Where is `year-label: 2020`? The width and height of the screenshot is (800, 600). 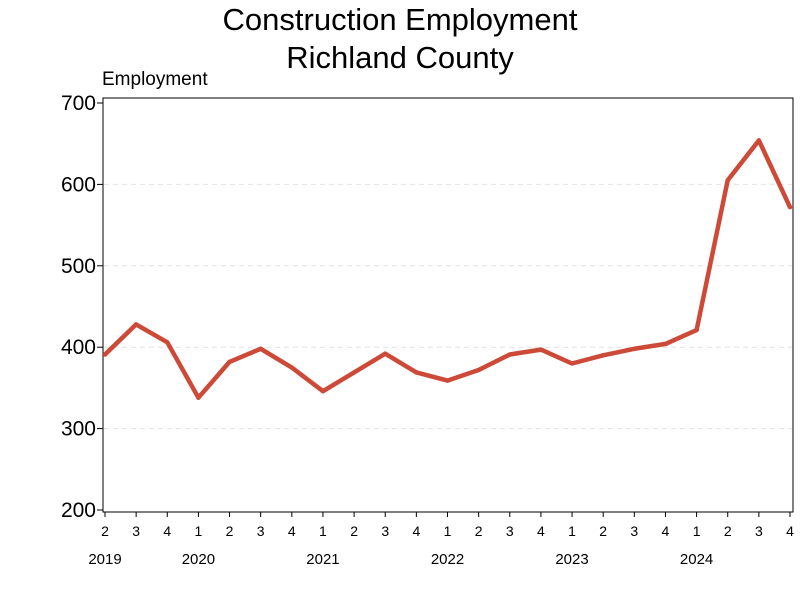
year-label: 2020 is located at coordinates (198, 559).